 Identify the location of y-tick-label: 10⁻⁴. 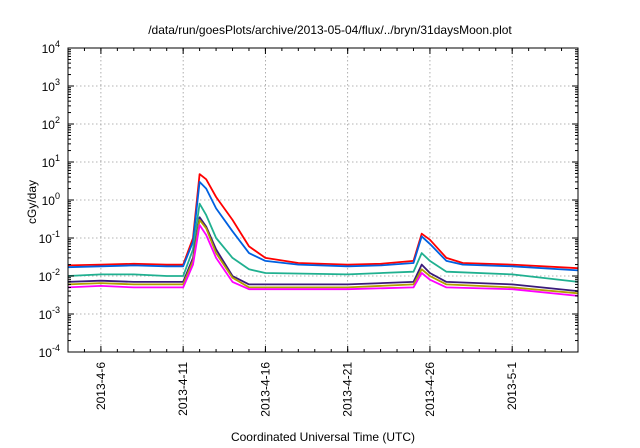
(49, 351).